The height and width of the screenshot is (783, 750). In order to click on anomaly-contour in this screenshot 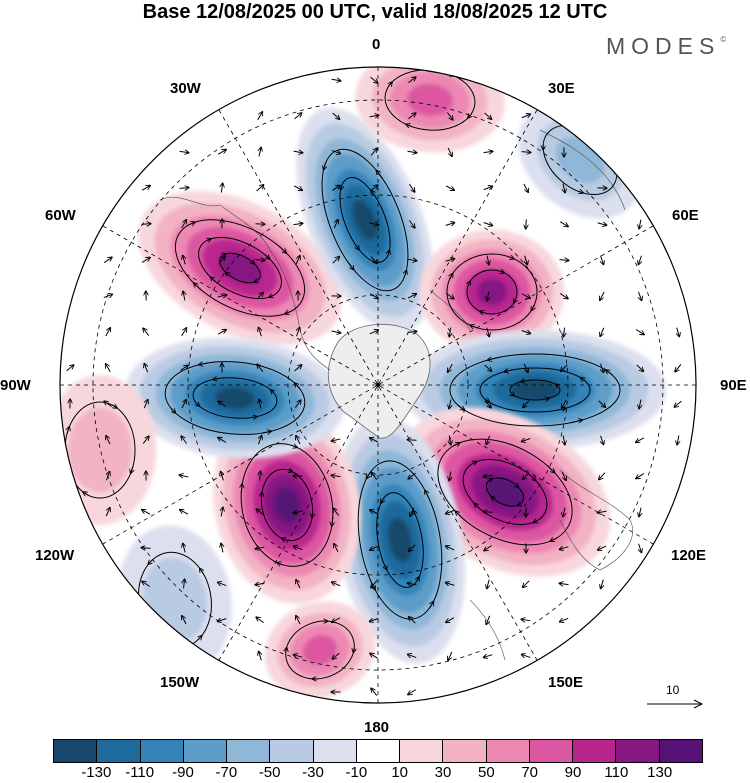, I will do `click(235, 398)`.